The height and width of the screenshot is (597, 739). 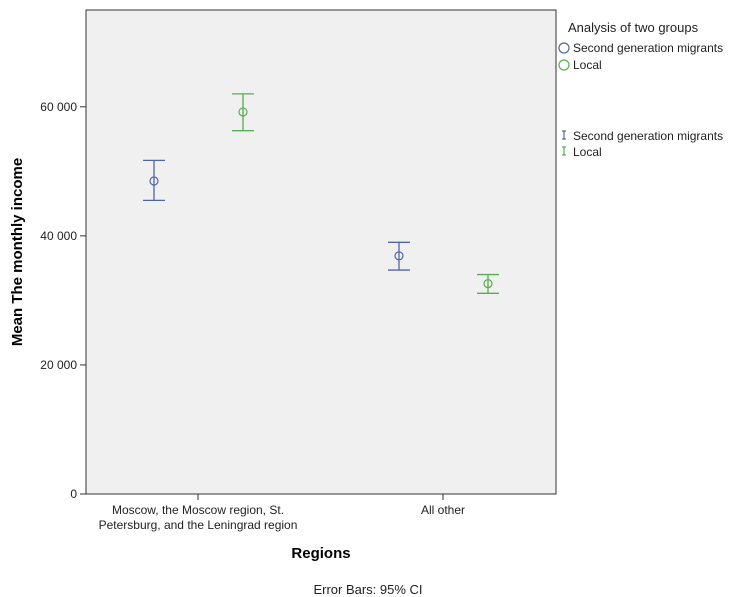 I want to click on y-tick-label: 60 000, so click(x=58, y=107).